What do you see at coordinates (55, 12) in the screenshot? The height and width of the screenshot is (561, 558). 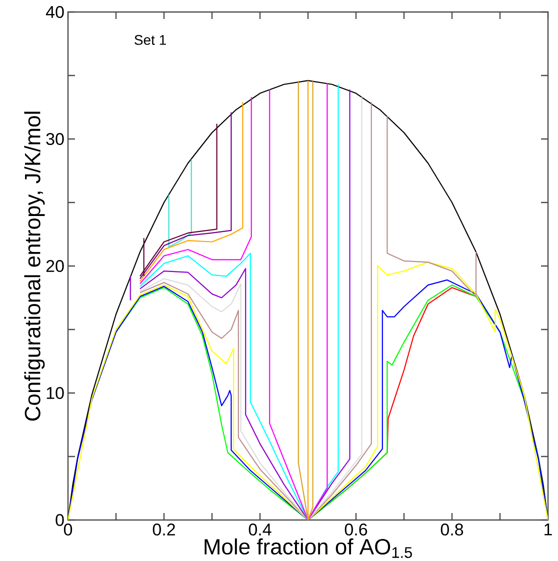 I see `y-tick-label: 40` at bounding box center [55, 12].